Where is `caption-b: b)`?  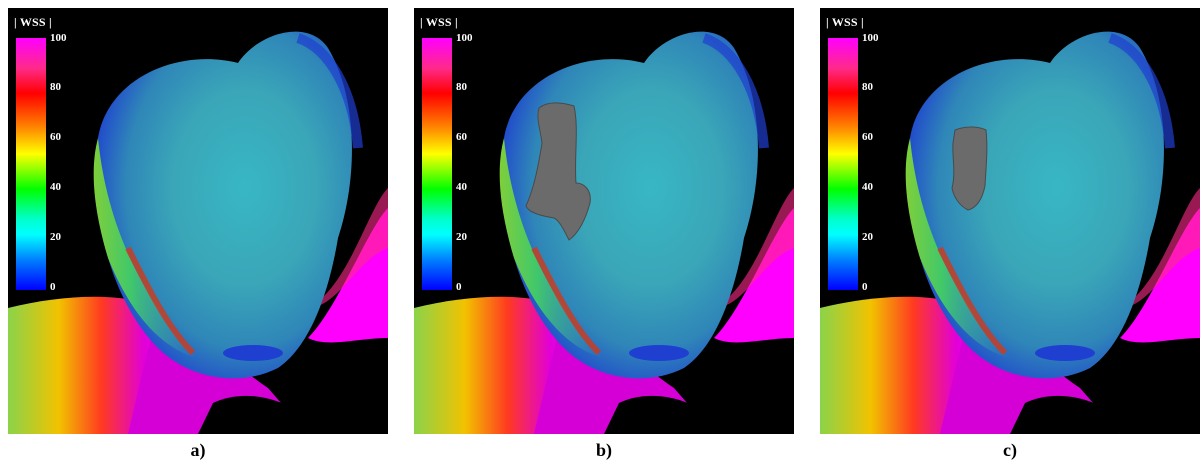 caption-b: b) is located at coordinates (603, 450).